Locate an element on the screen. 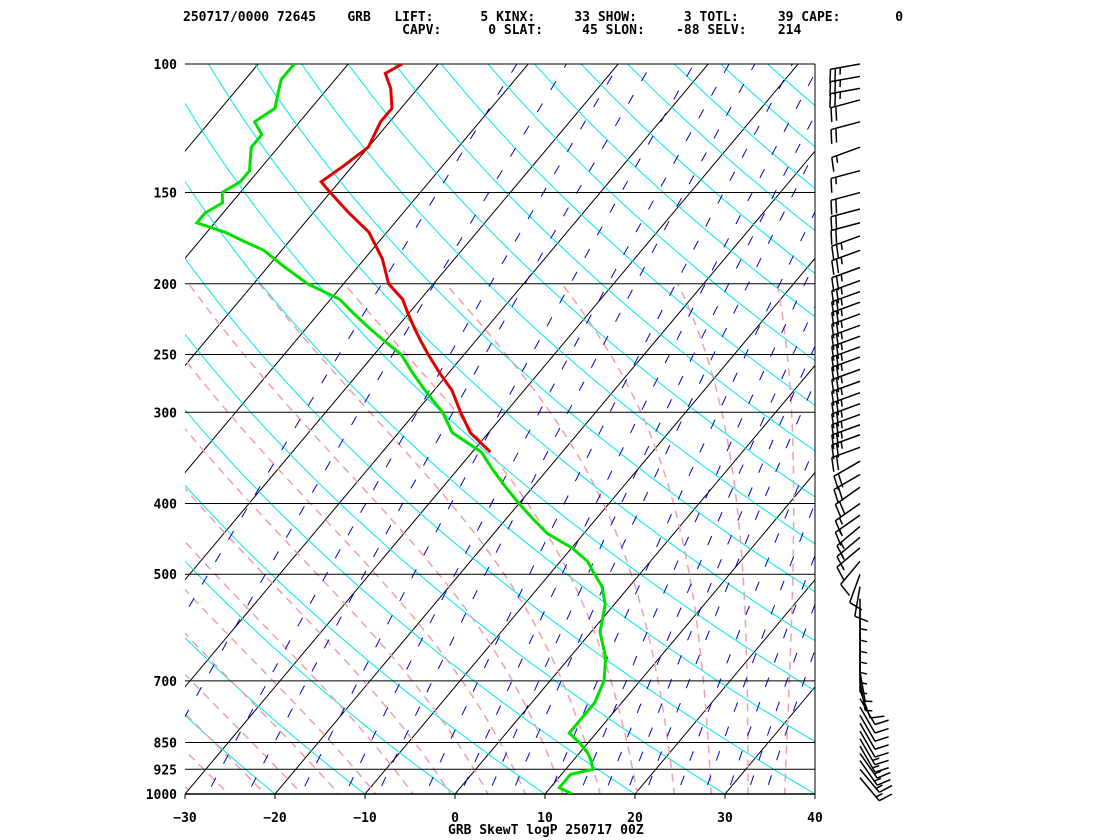  temperature-tick-labels: −30 −20 −10 0 10 20 30 40 is located at coordinates (498, 810).